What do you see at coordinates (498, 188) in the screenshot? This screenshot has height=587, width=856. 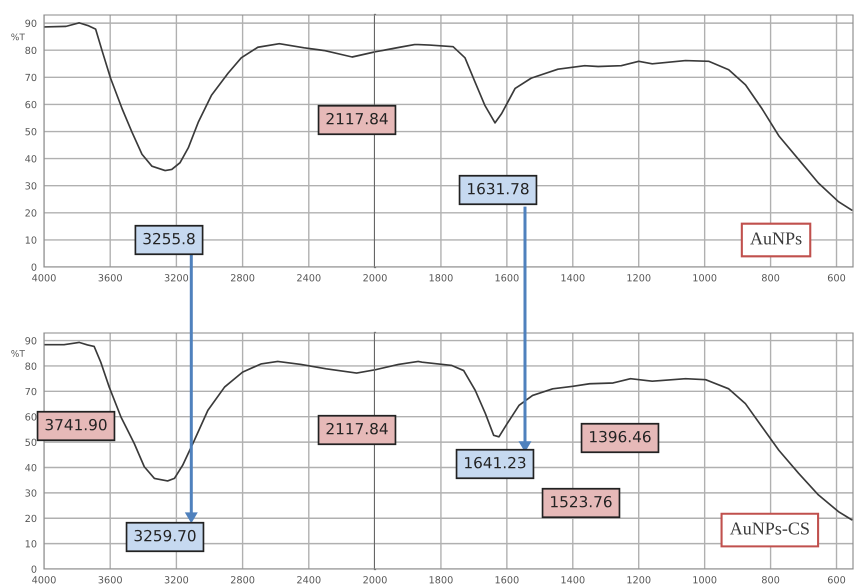 I see `annotation: 1631.78` at bounding box center [498, 188].